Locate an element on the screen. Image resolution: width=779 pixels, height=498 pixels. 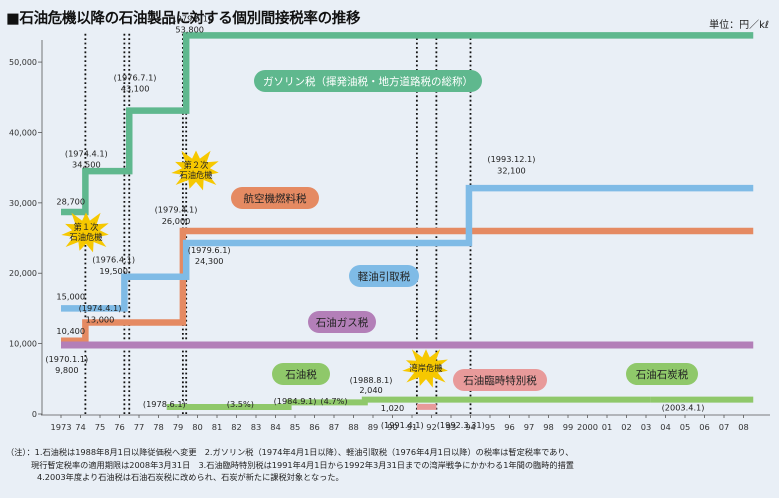
x-tick-label: 87 is located at coordinates (334, 427).